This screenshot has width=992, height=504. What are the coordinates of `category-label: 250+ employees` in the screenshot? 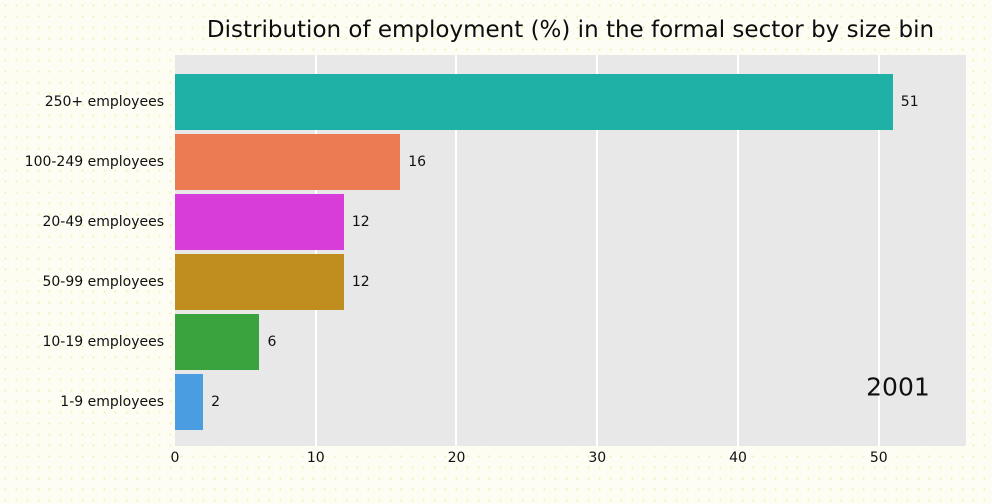 It's located at (104, 102).